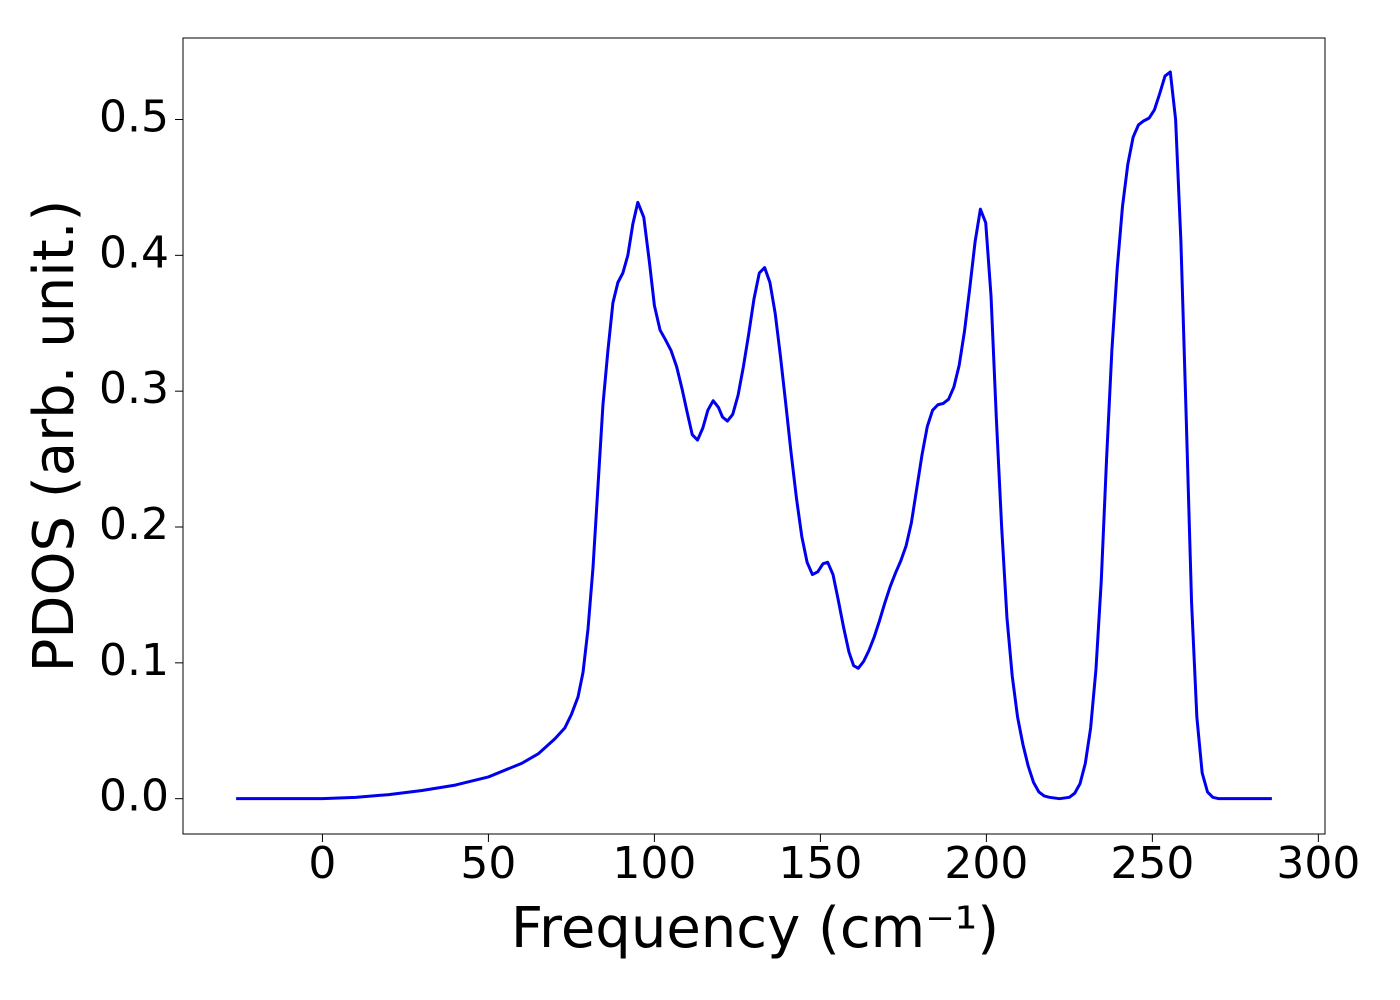  What do you see at coordinates (322, 863) in the screenshot?
I see `x-tick-label: 0` at bounding box center [322, 863].